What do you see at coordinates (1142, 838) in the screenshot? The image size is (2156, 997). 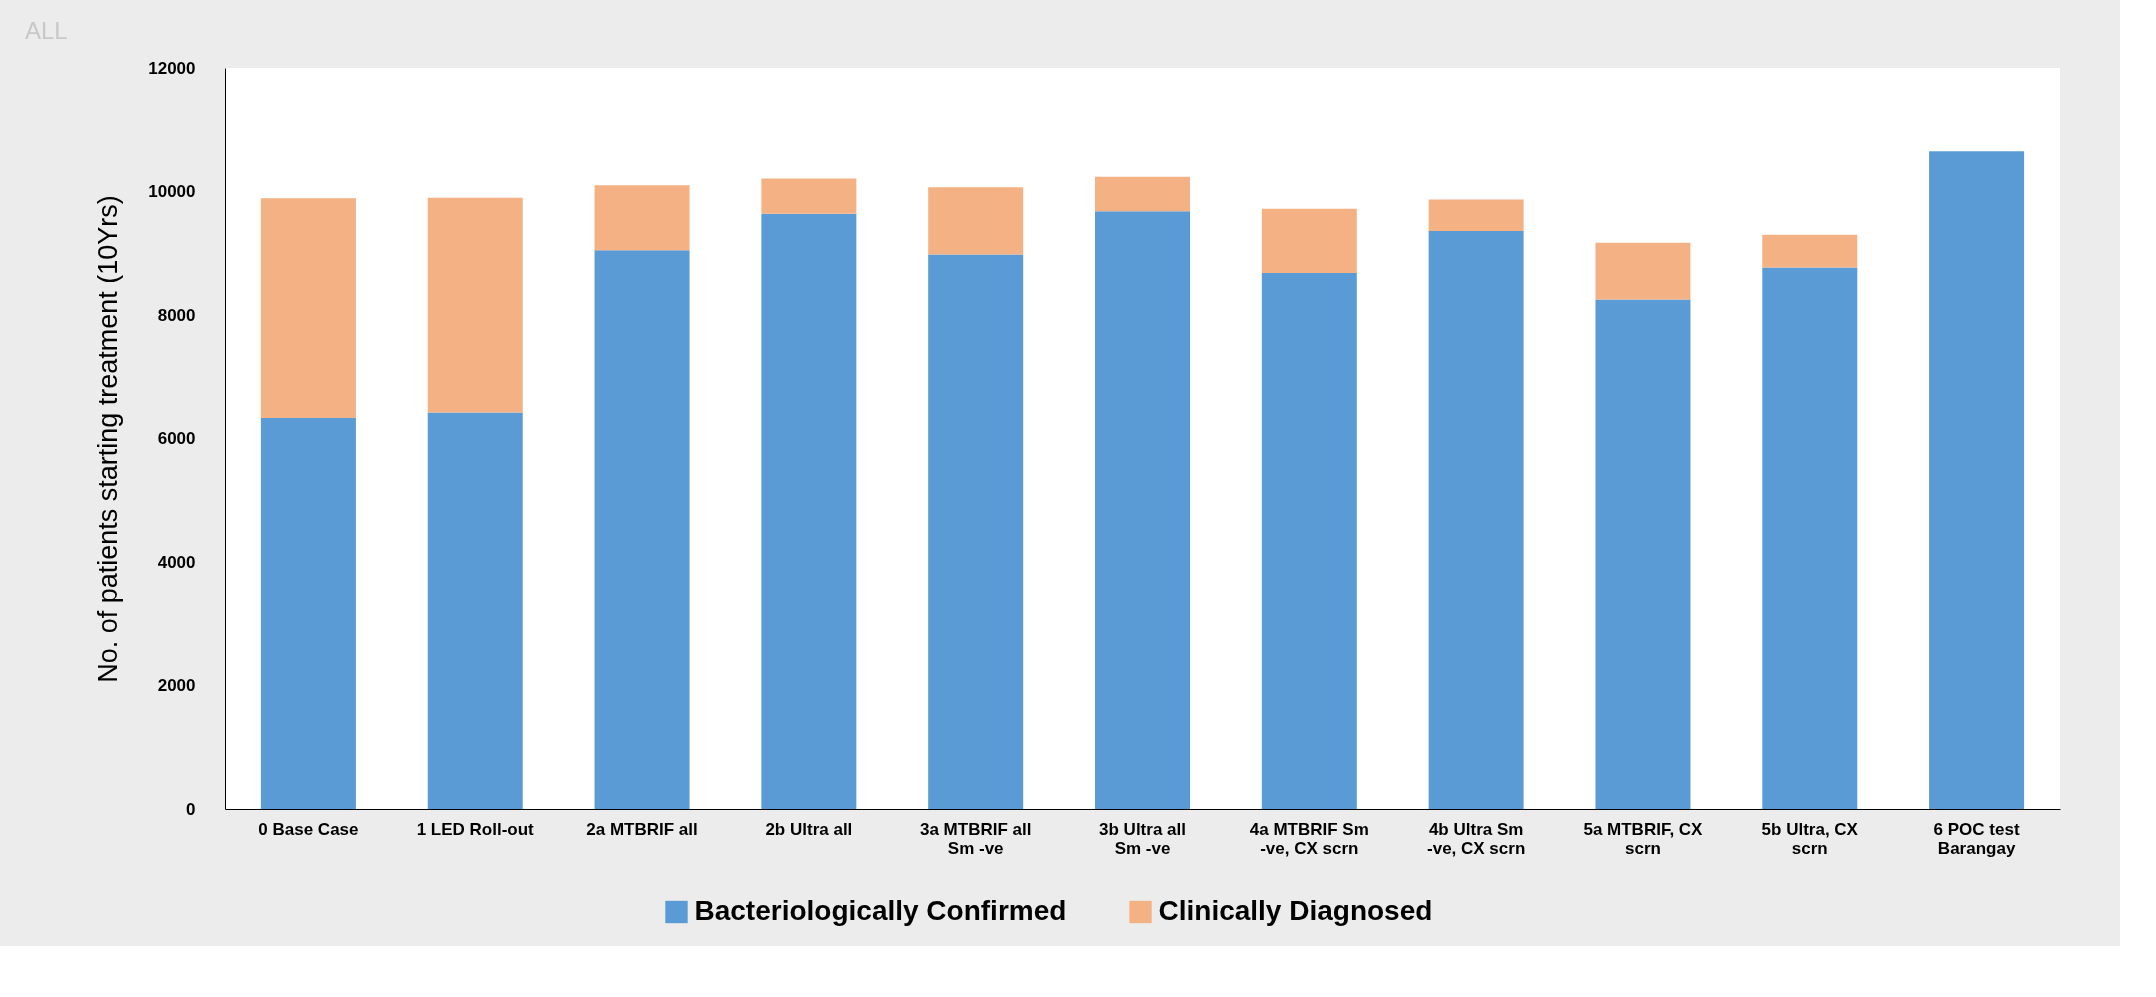 I see `x-tick-label: 3b Ultra all Sm -ve` at bounding box center [1142, 838].